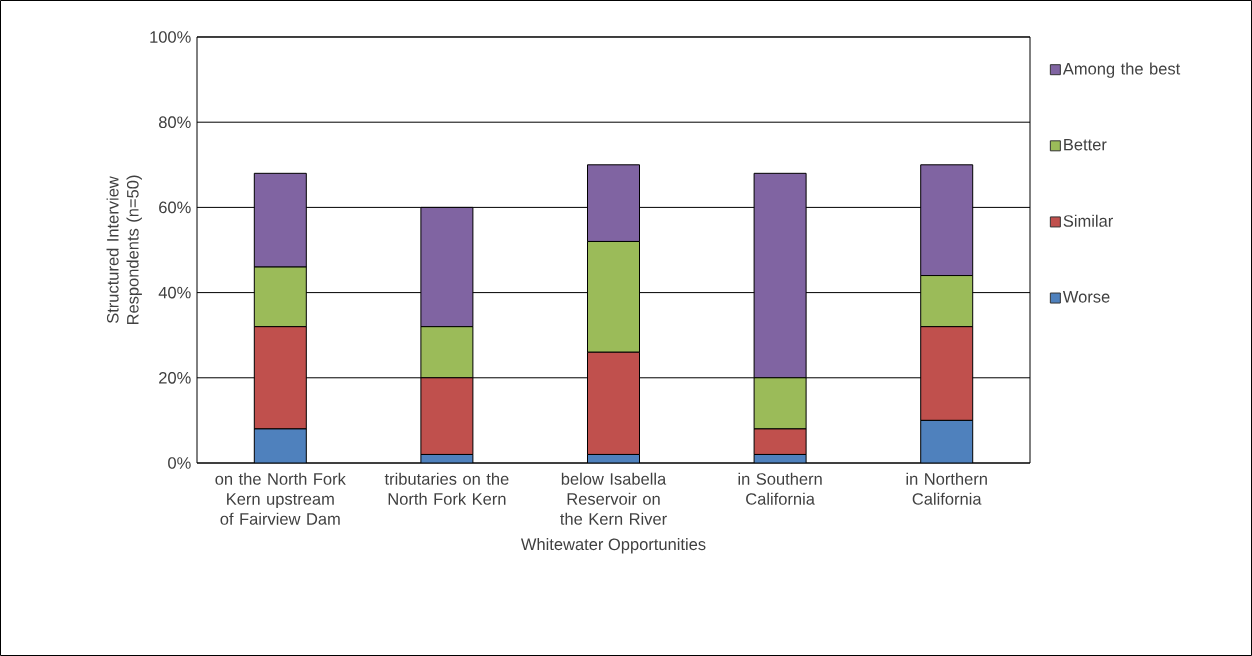 The width and height of the screenshot is (1252, 656). Describe the element at coordinates (124, 250) in the screenshot. I see `y-axis-title: Structured Interview Respondents (n=50)` at that location.